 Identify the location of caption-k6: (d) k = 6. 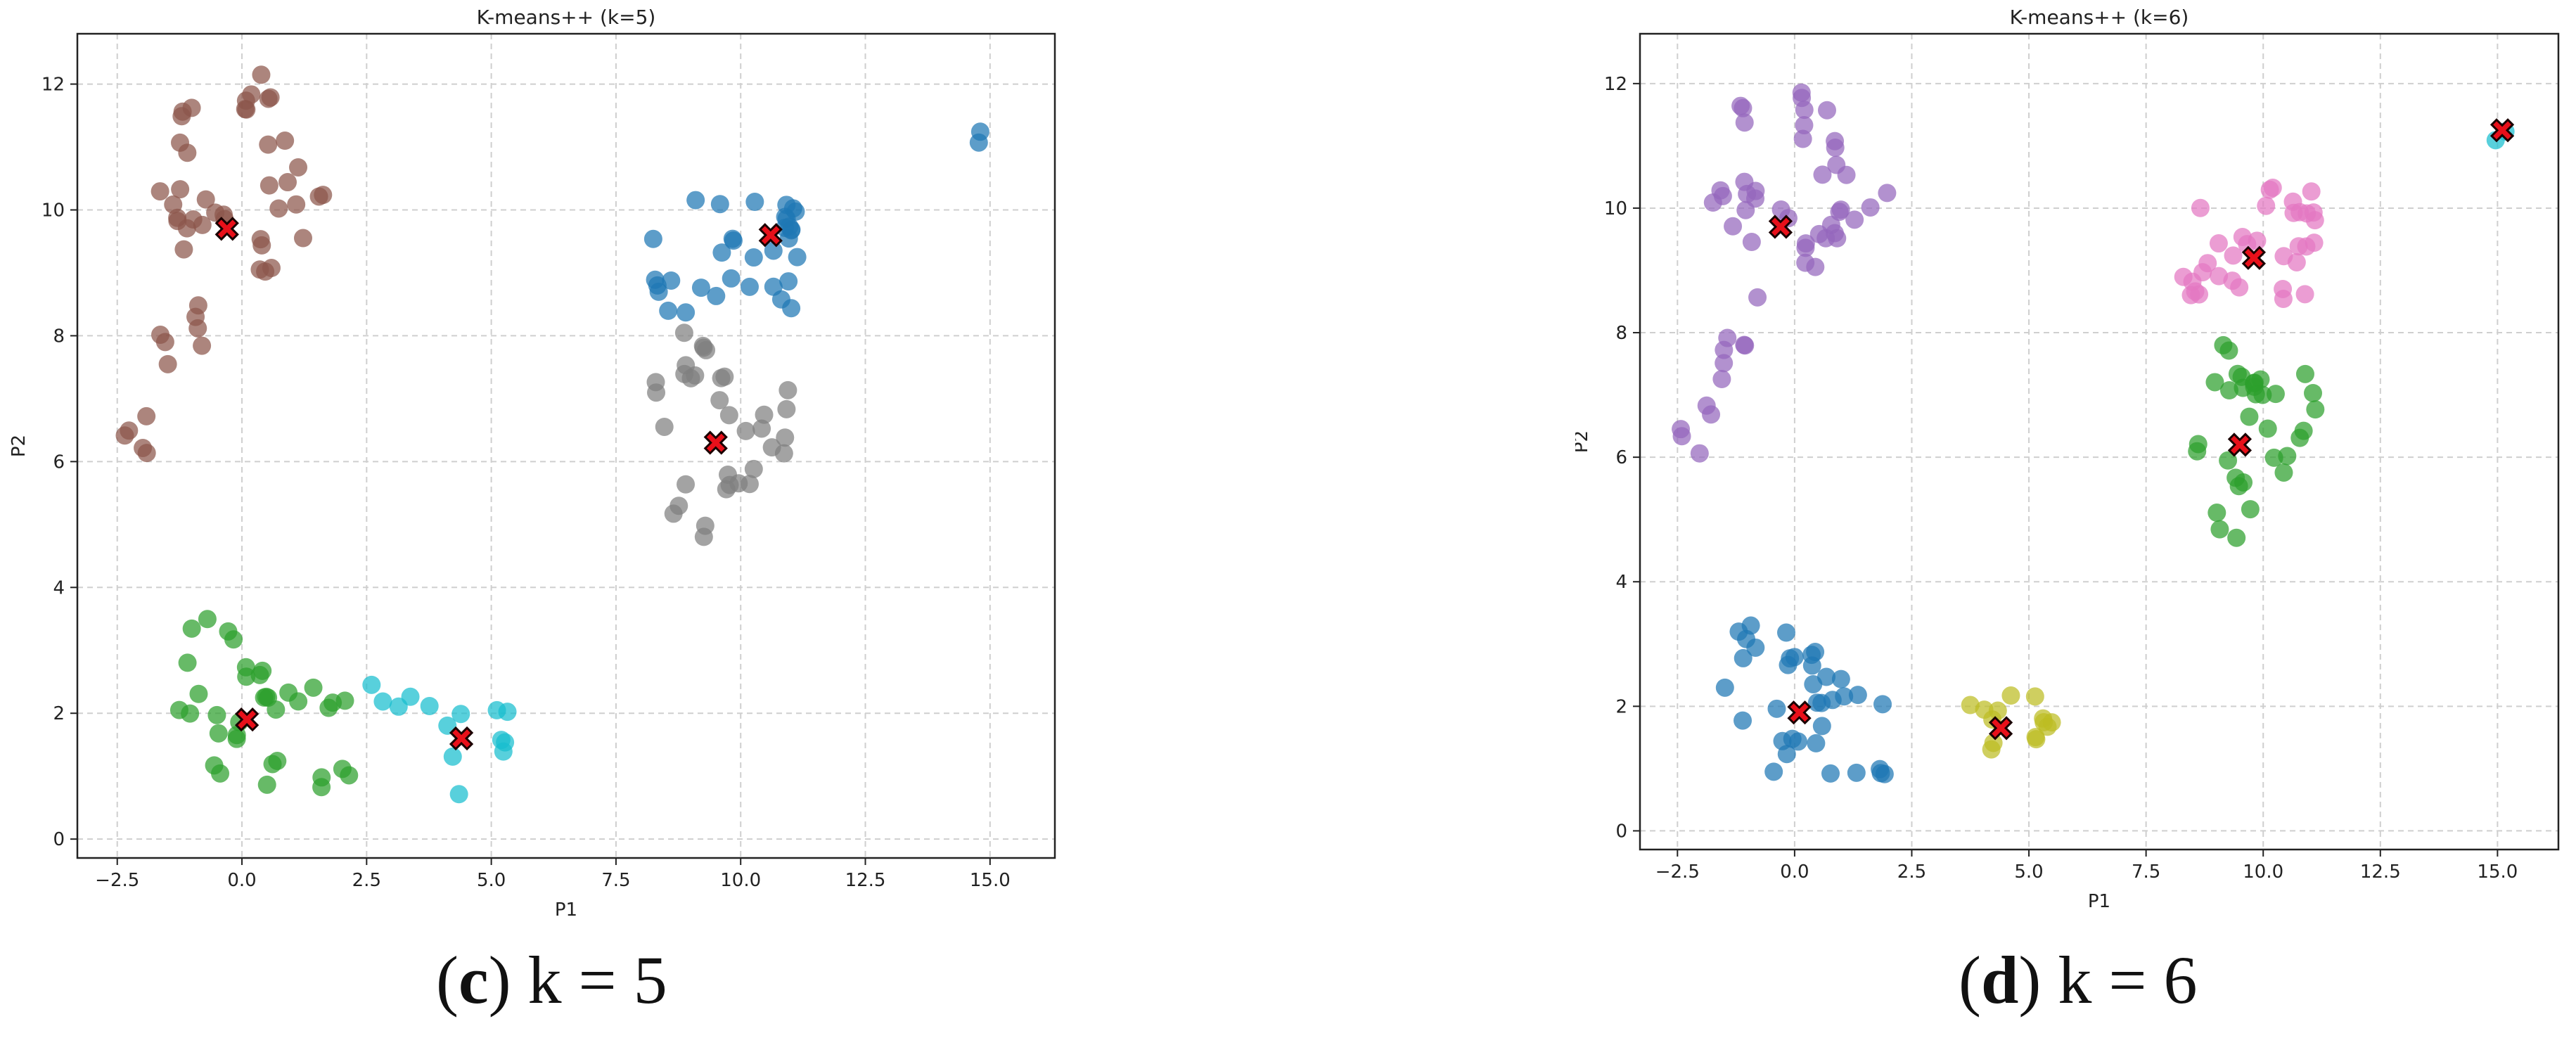
(2078, 980).